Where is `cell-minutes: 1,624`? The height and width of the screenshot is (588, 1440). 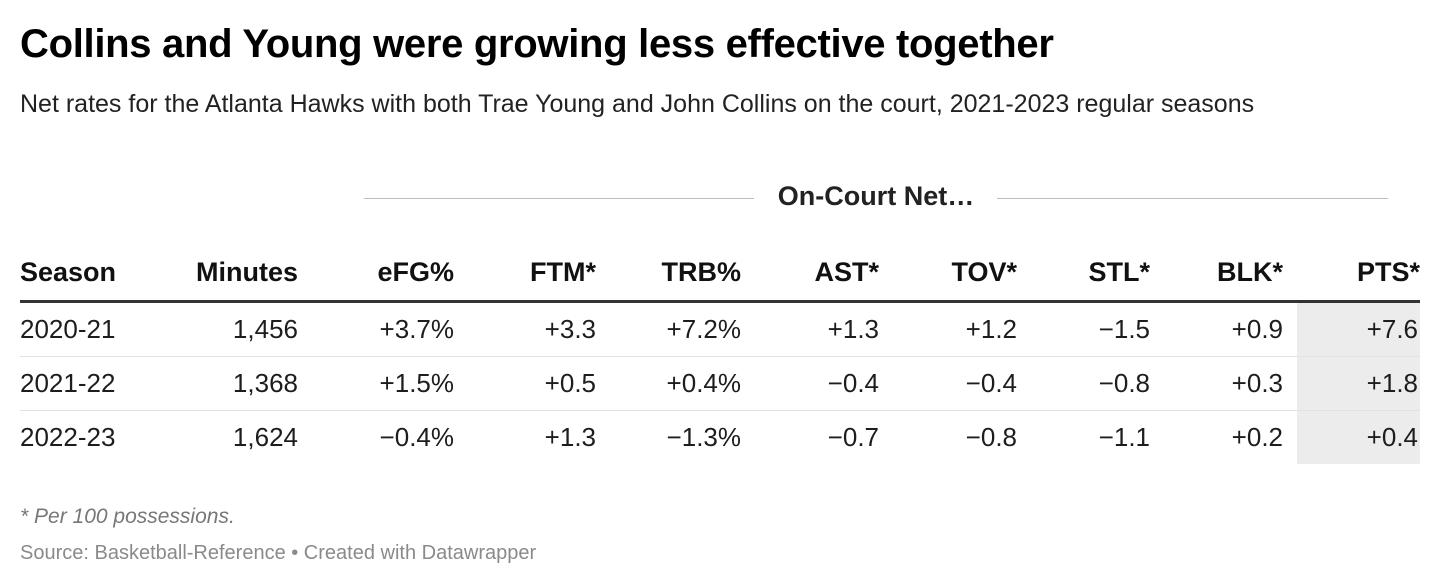
cell-minutes: 1,624 is located at coordinates (265, 437).